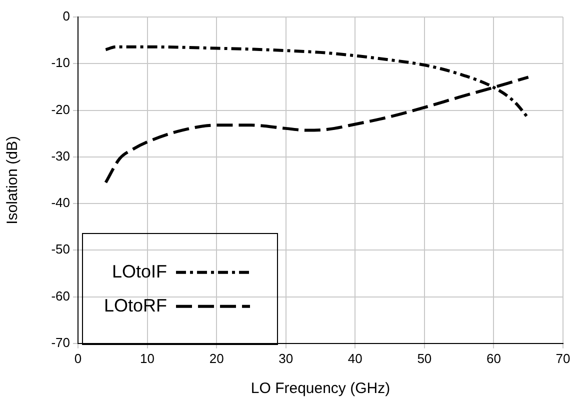  What do you see at coordinates (60, 62) in the screenshot?
I see `y-tick-label: -10` at bounding box center [60, 62].